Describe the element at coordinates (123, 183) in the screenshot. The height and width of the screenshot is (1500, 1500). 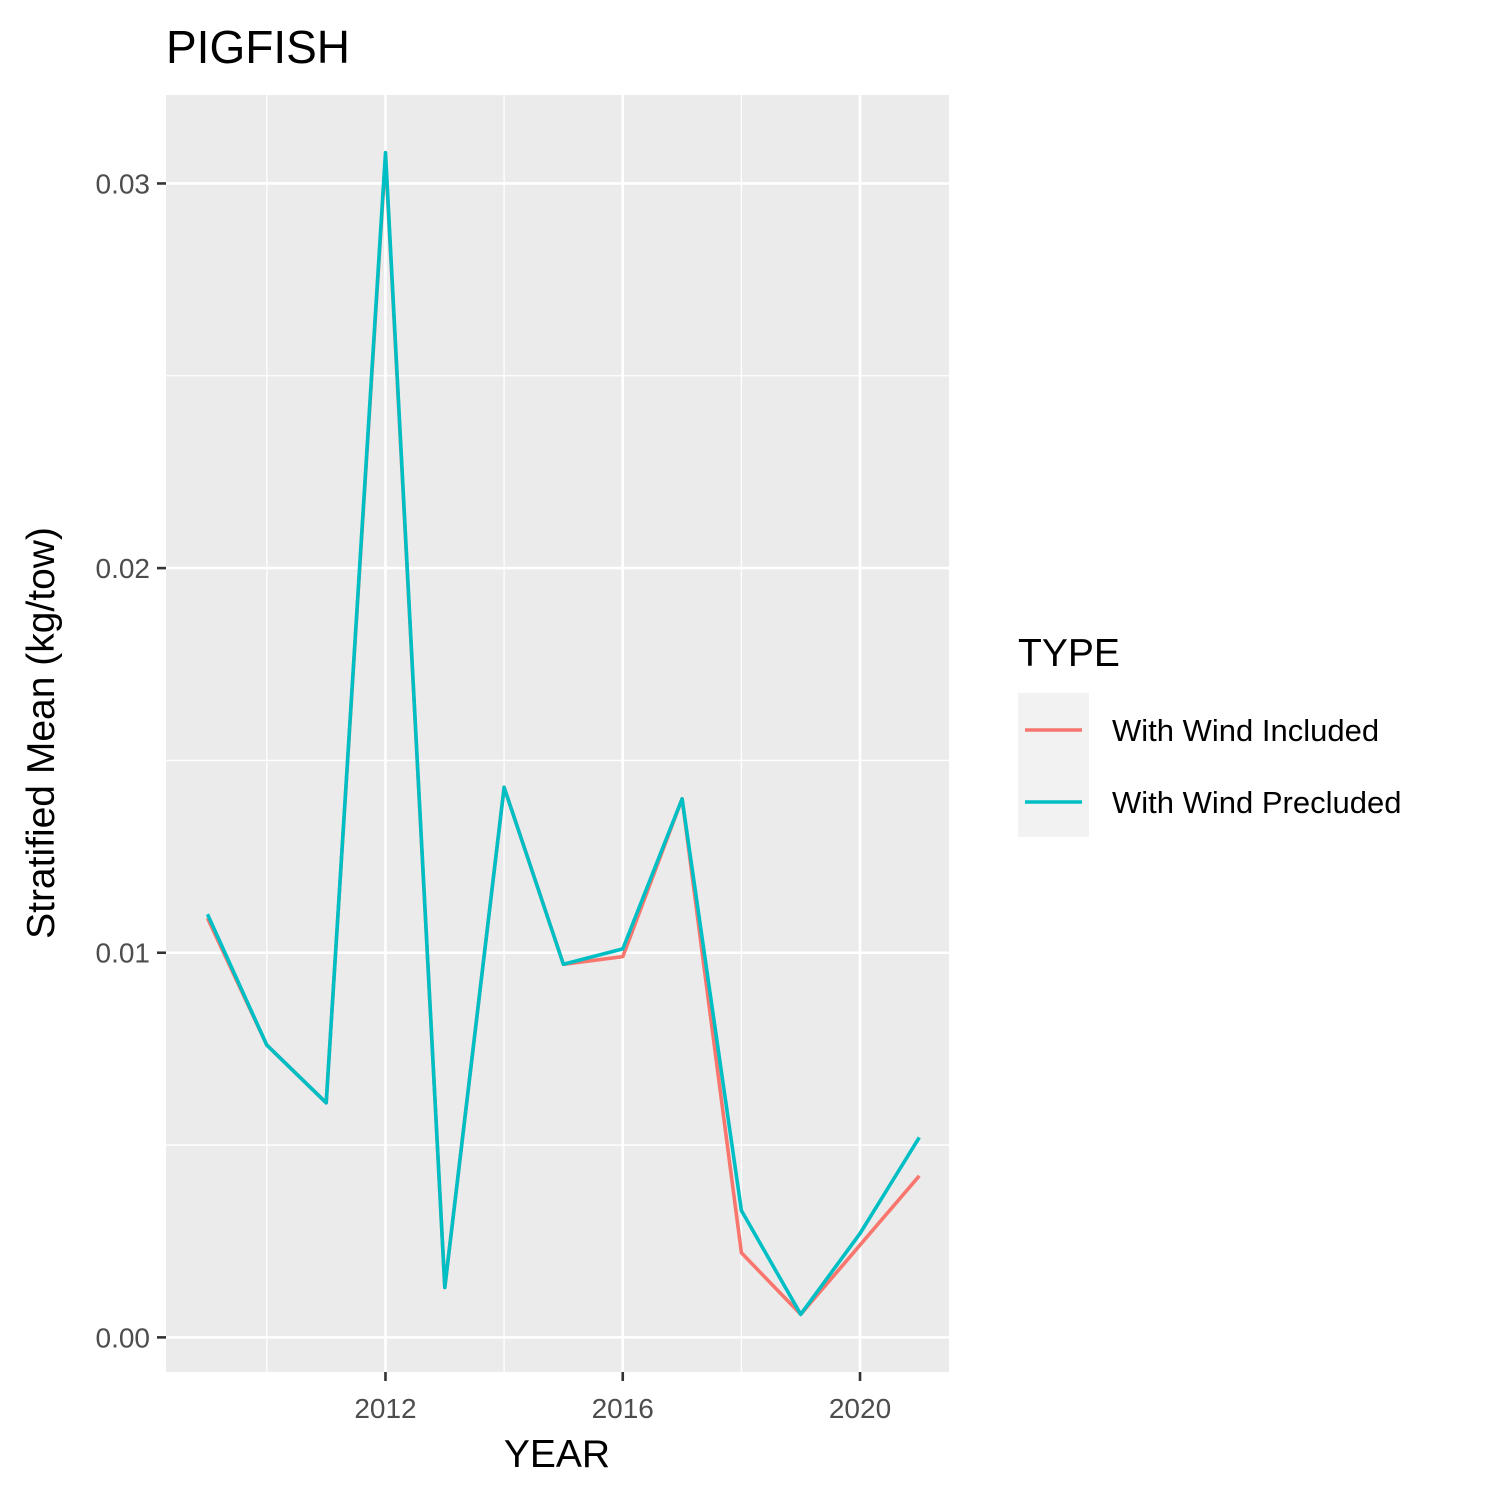
I see `y-tick-label: 0.03` at that location.